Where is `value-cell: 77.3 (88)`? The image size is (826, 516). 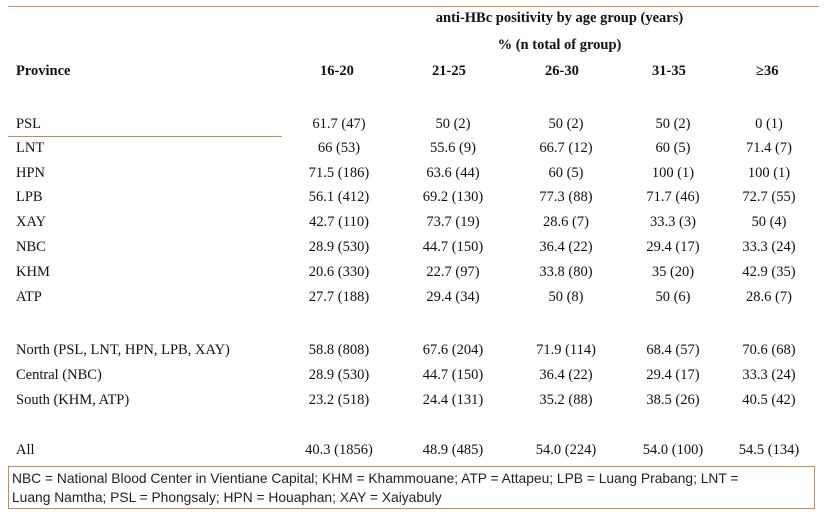 value-cell: 77.3 (88) is located at coordinates (566, 197).